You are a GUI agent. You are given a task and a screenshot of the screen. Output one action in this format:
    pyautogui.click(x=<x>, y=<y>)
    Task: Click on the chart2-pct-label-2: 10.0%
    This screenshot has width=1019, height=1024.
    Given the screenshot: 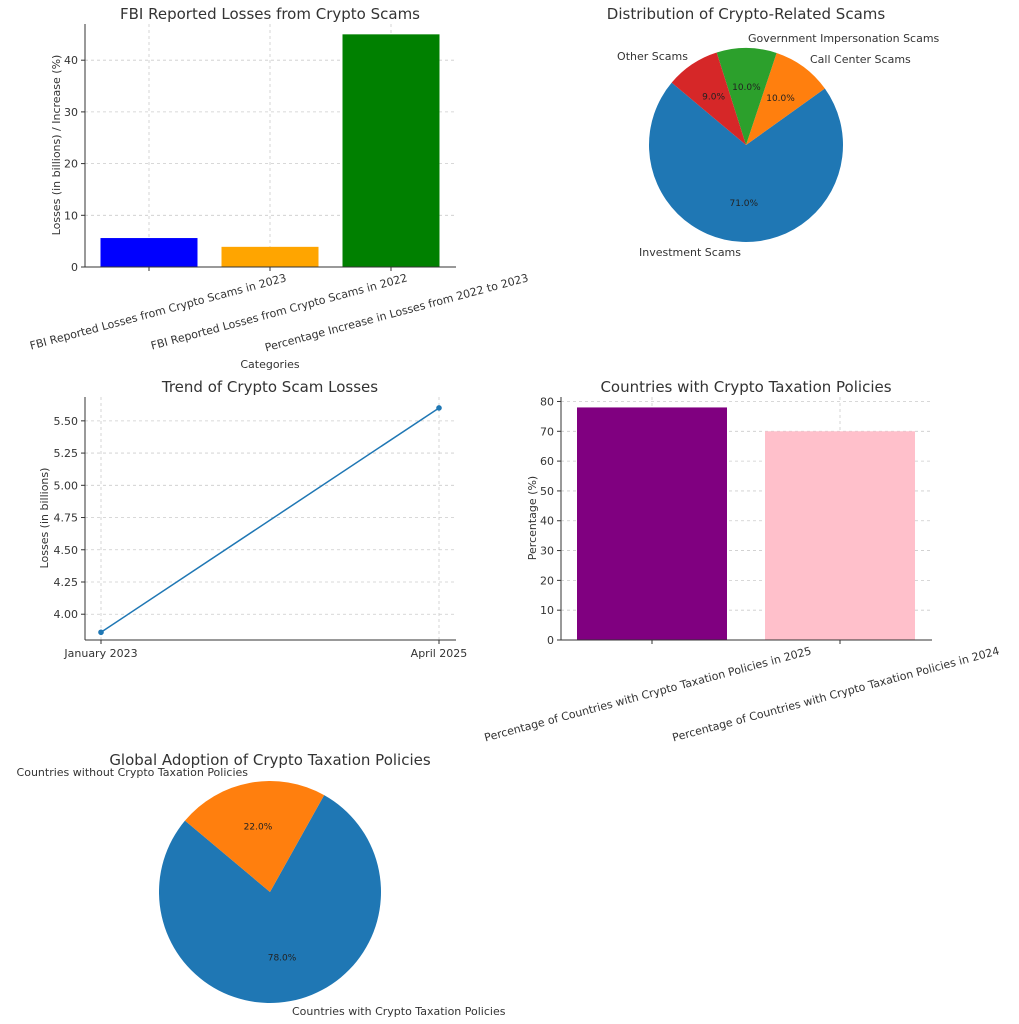 What is the action you would take?
    pyautogui.click(x=746, y=88)
    